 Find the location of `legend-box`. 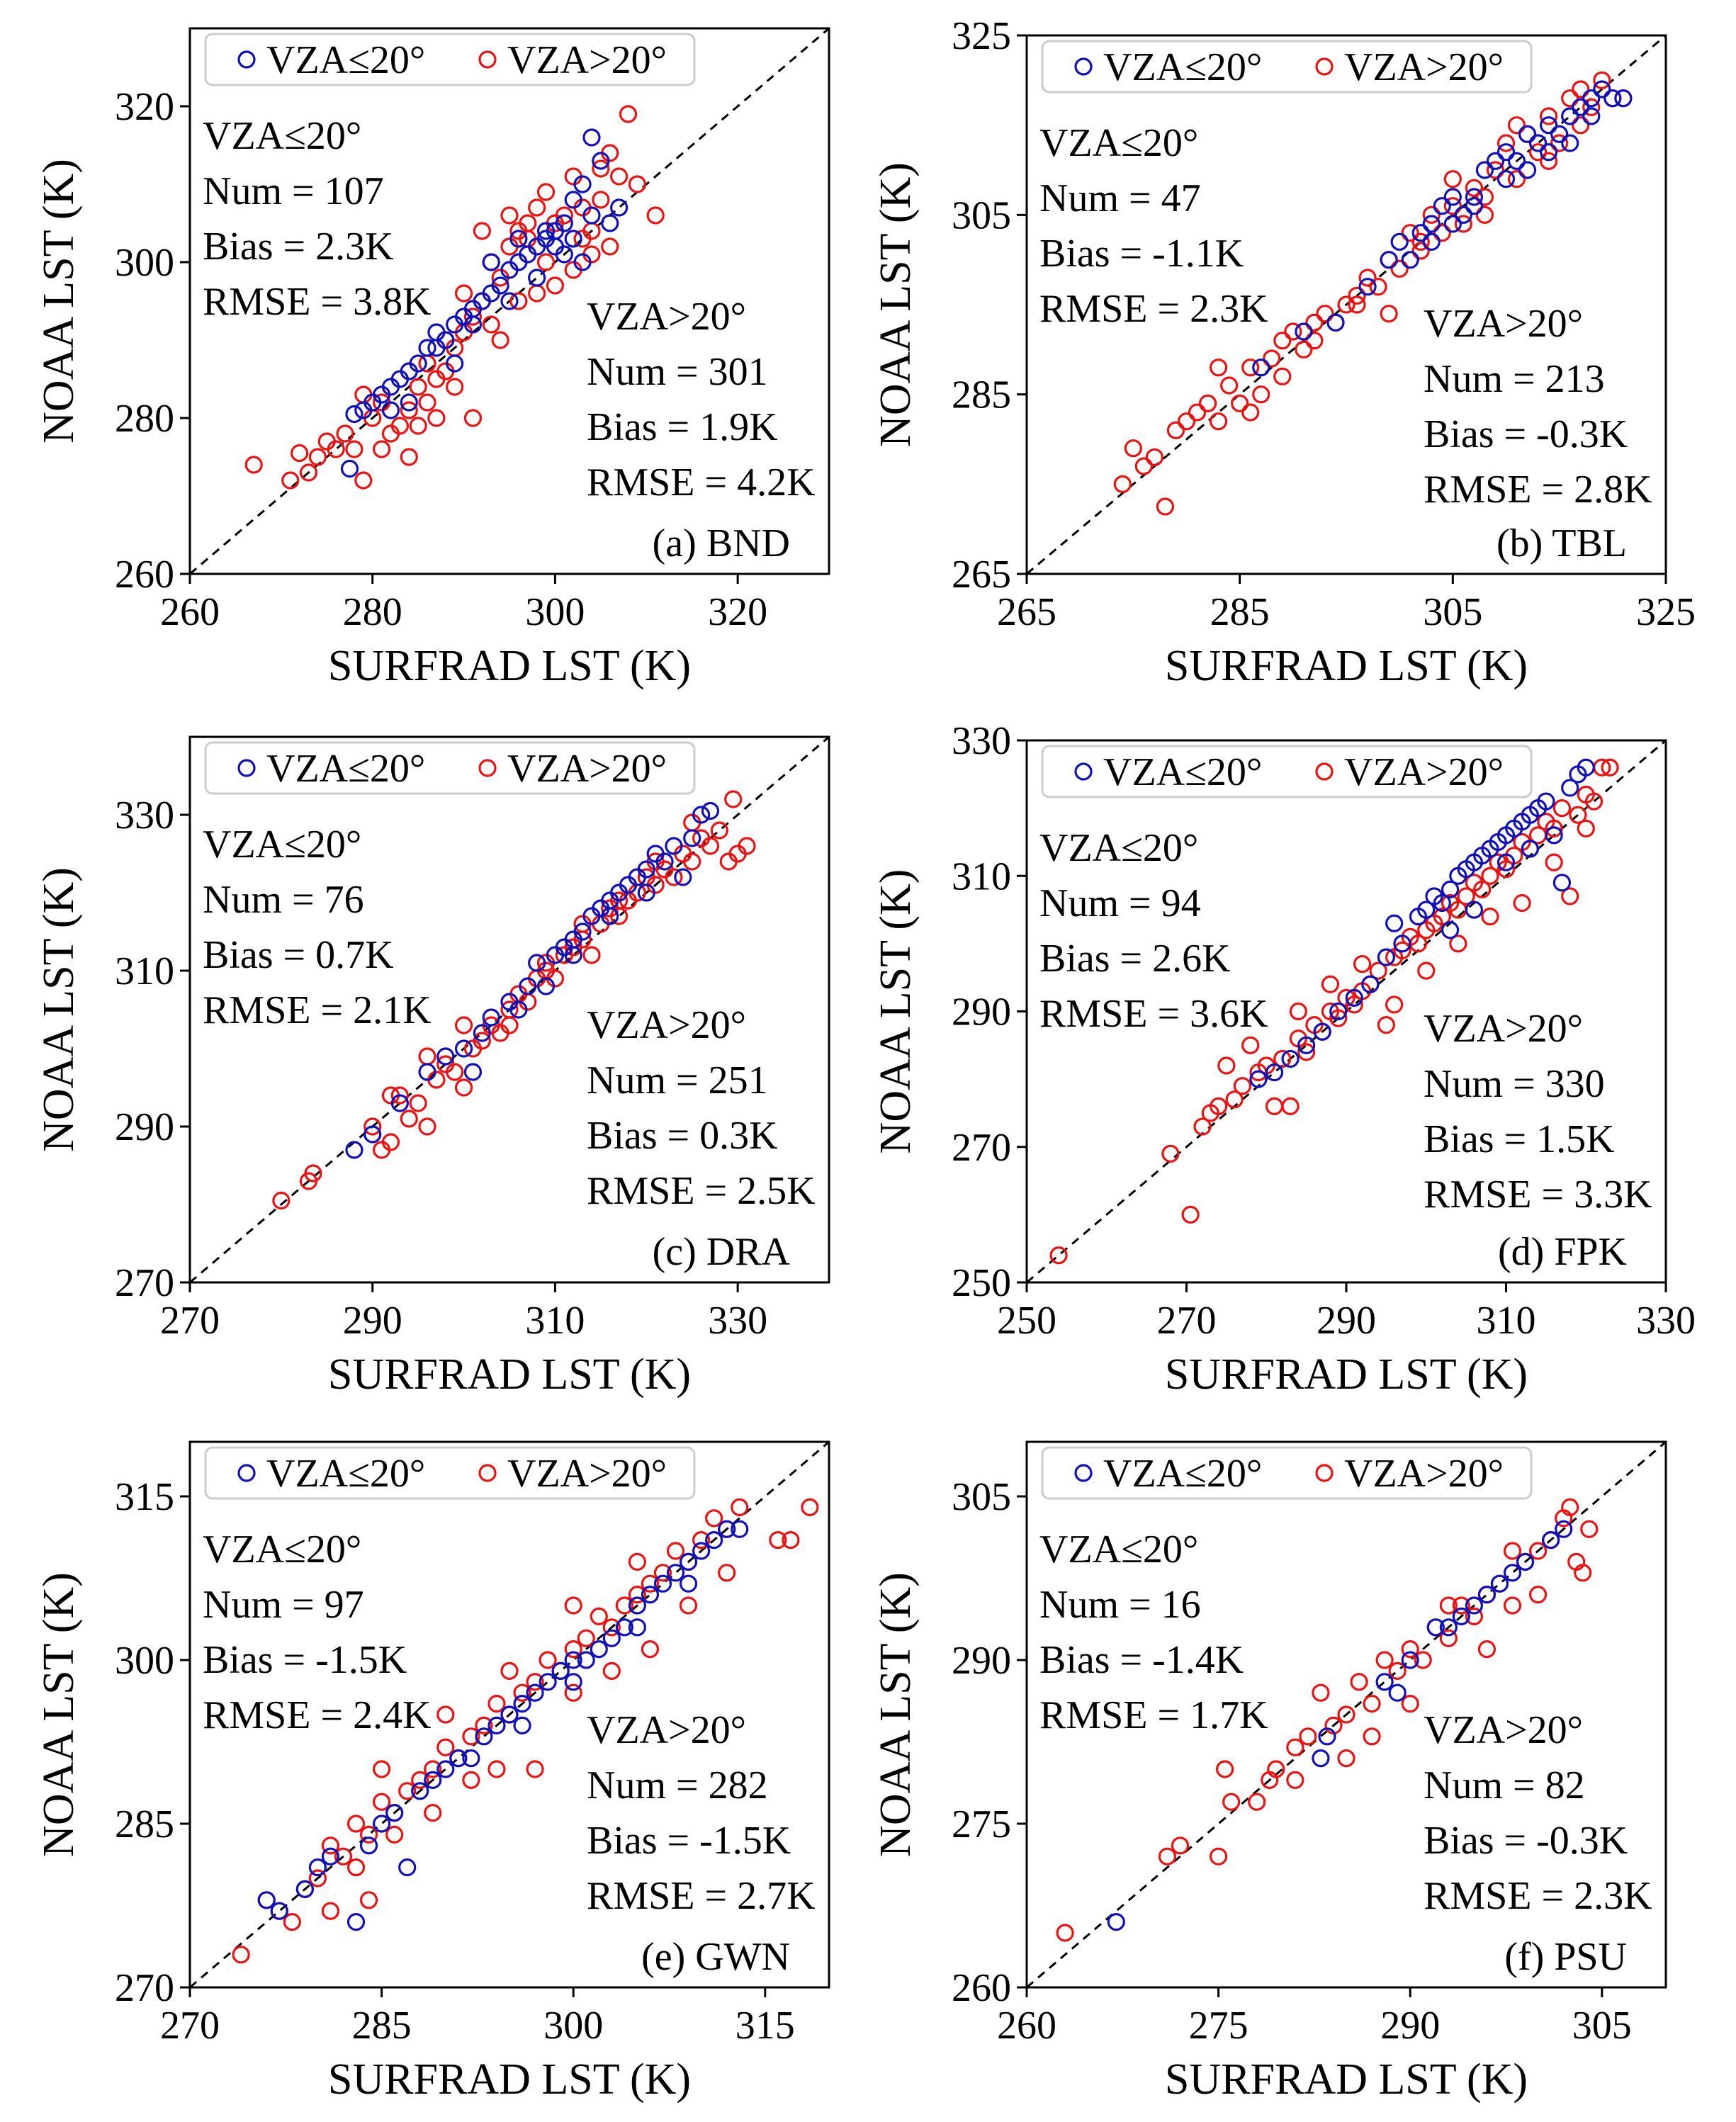

legend-box is located at coordinates (450, 1473).